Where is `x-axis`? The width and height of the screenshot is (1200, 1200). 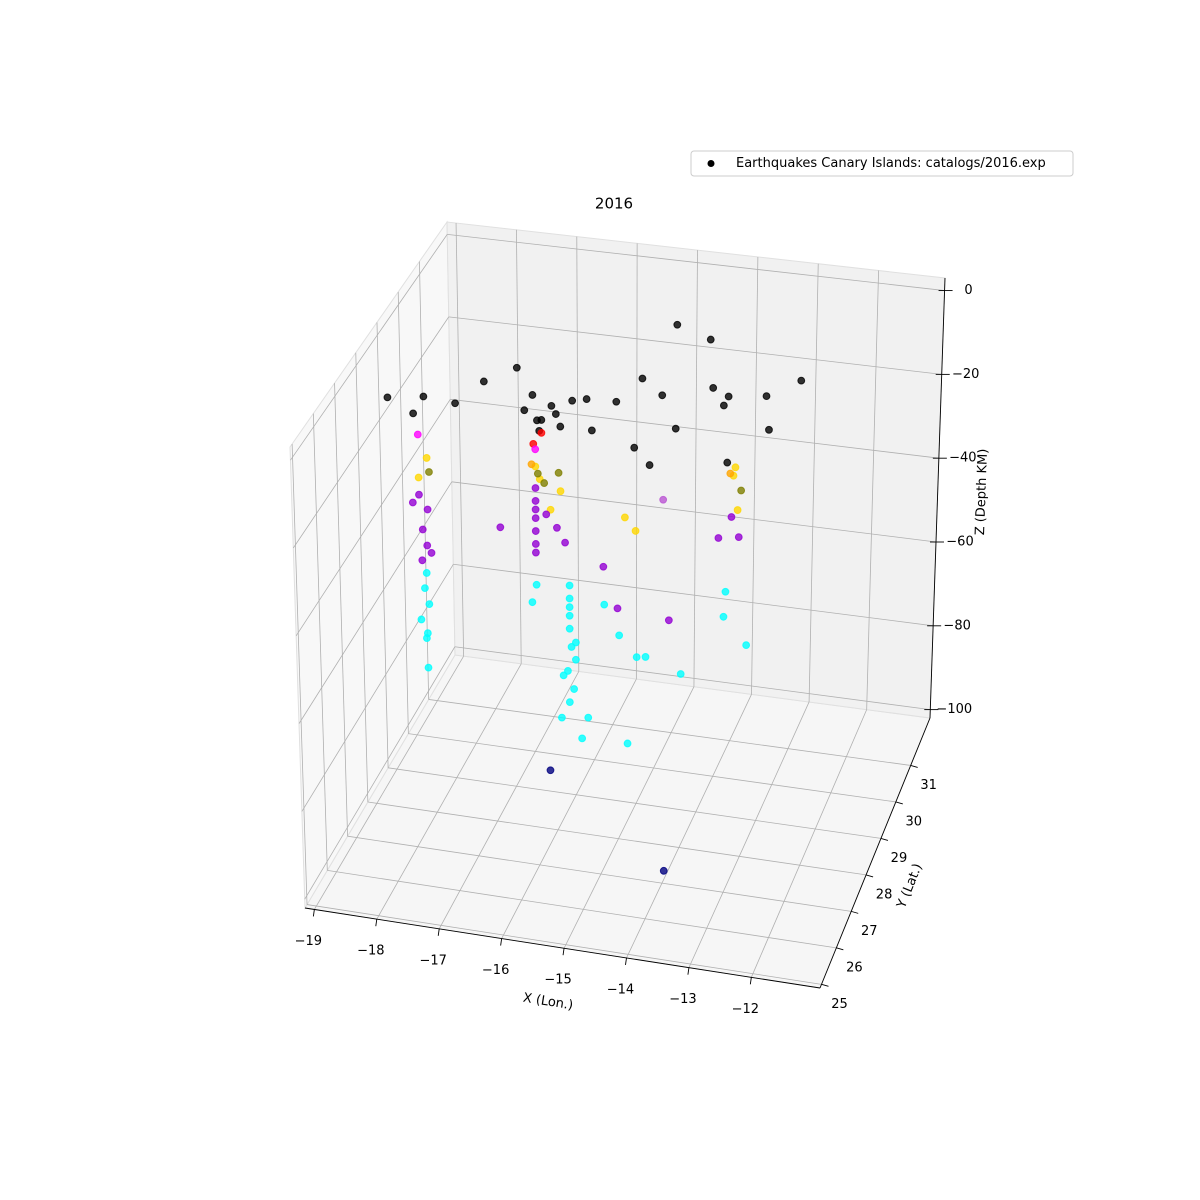
x-axis is located at coordinates (562, 948).